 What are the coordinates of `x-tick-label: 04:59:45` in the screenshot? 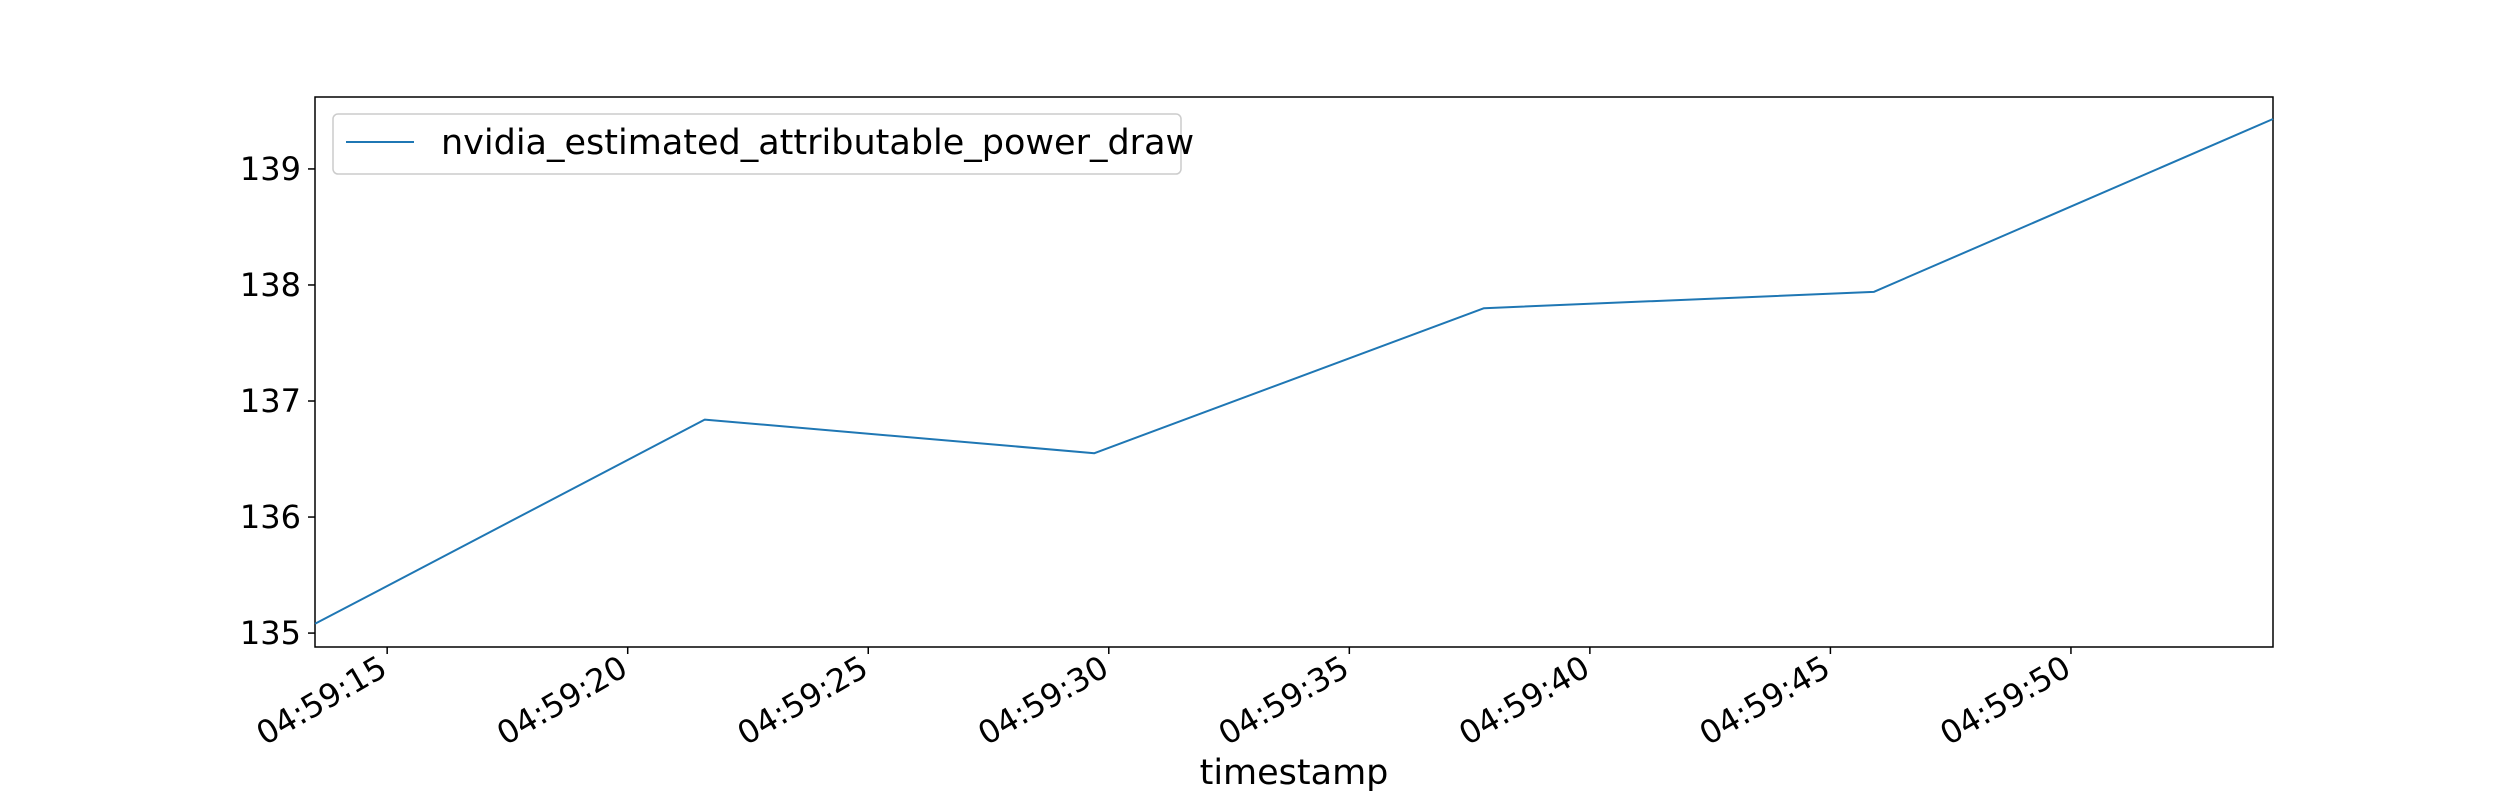 It's located at (1764, 700).